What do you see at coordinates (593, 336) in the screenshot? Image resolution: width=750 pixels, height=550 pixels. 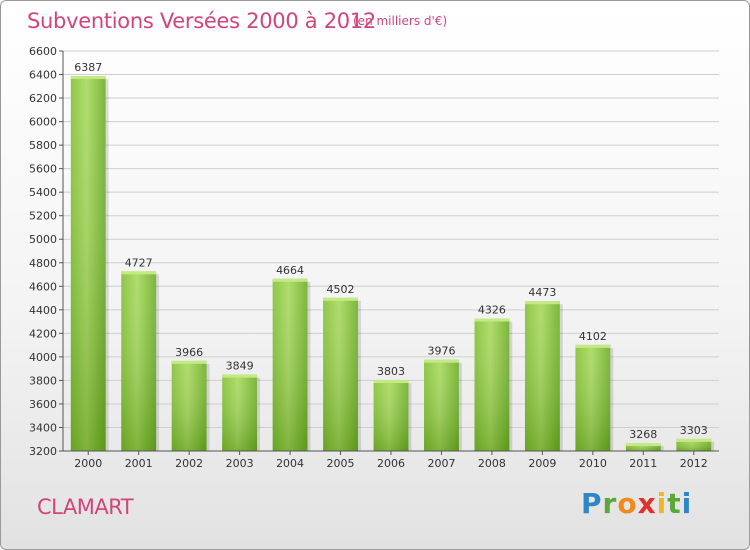 I see `bar-value-label: 4102` at bounding box center [593, 336].